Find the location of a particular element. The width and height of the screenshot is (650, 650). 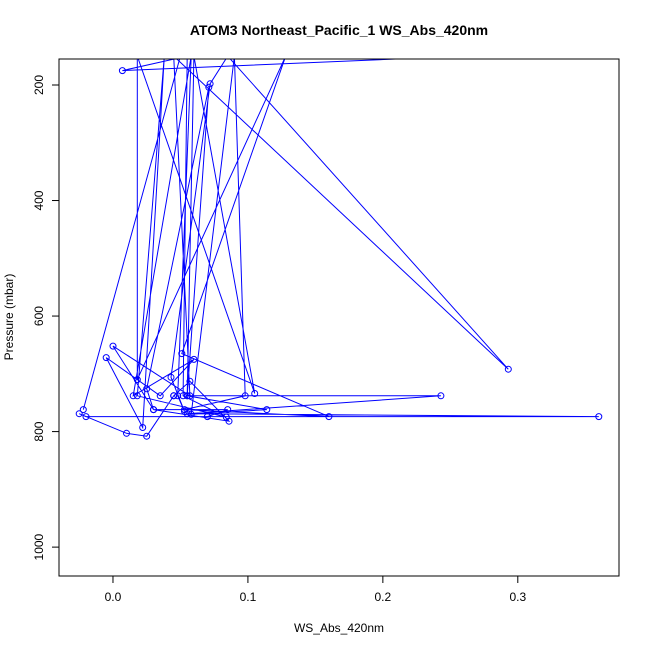

y-tick-label: 800 is located at coordinates (39, 431).